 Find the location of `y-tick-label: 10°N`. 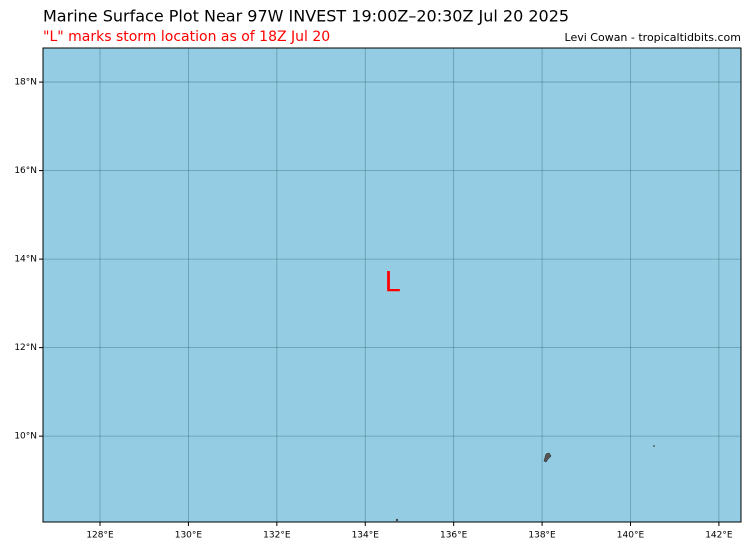

y-tick-label: 10°N is located at coordinates (25, 437).